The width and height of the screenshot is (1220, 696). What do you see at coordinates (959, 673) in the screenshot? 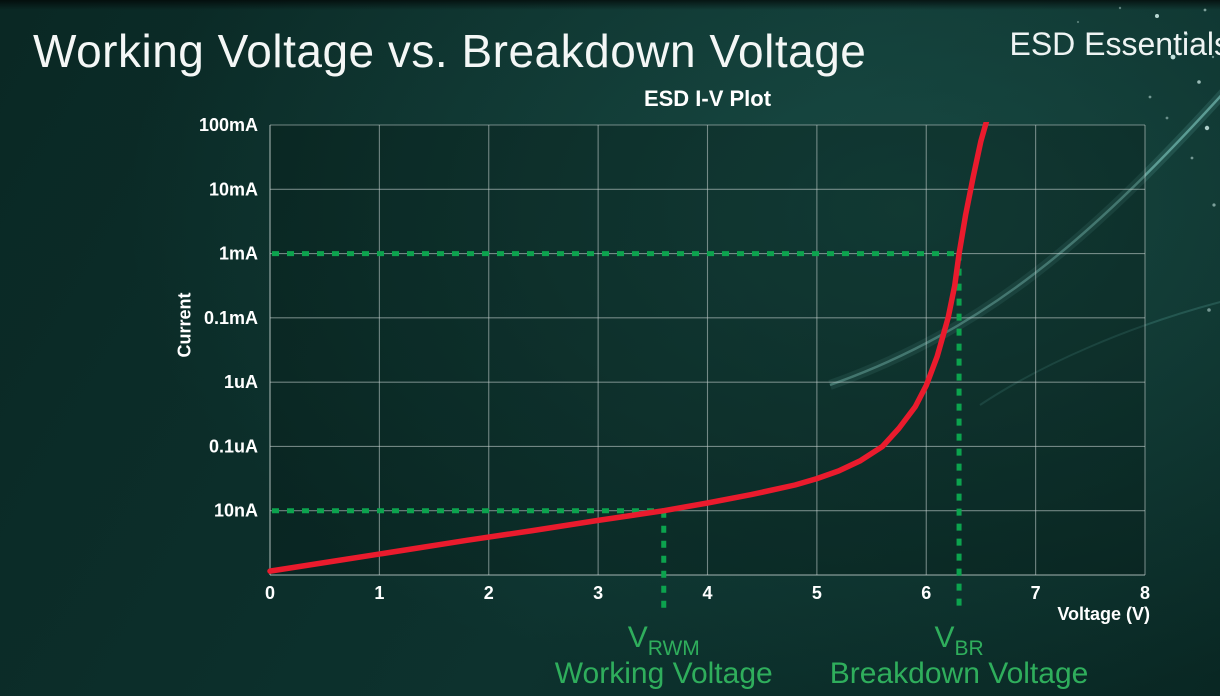
I see `marker-caption-vbr: Breakdown Voltage` at bounding box center [959, 673].